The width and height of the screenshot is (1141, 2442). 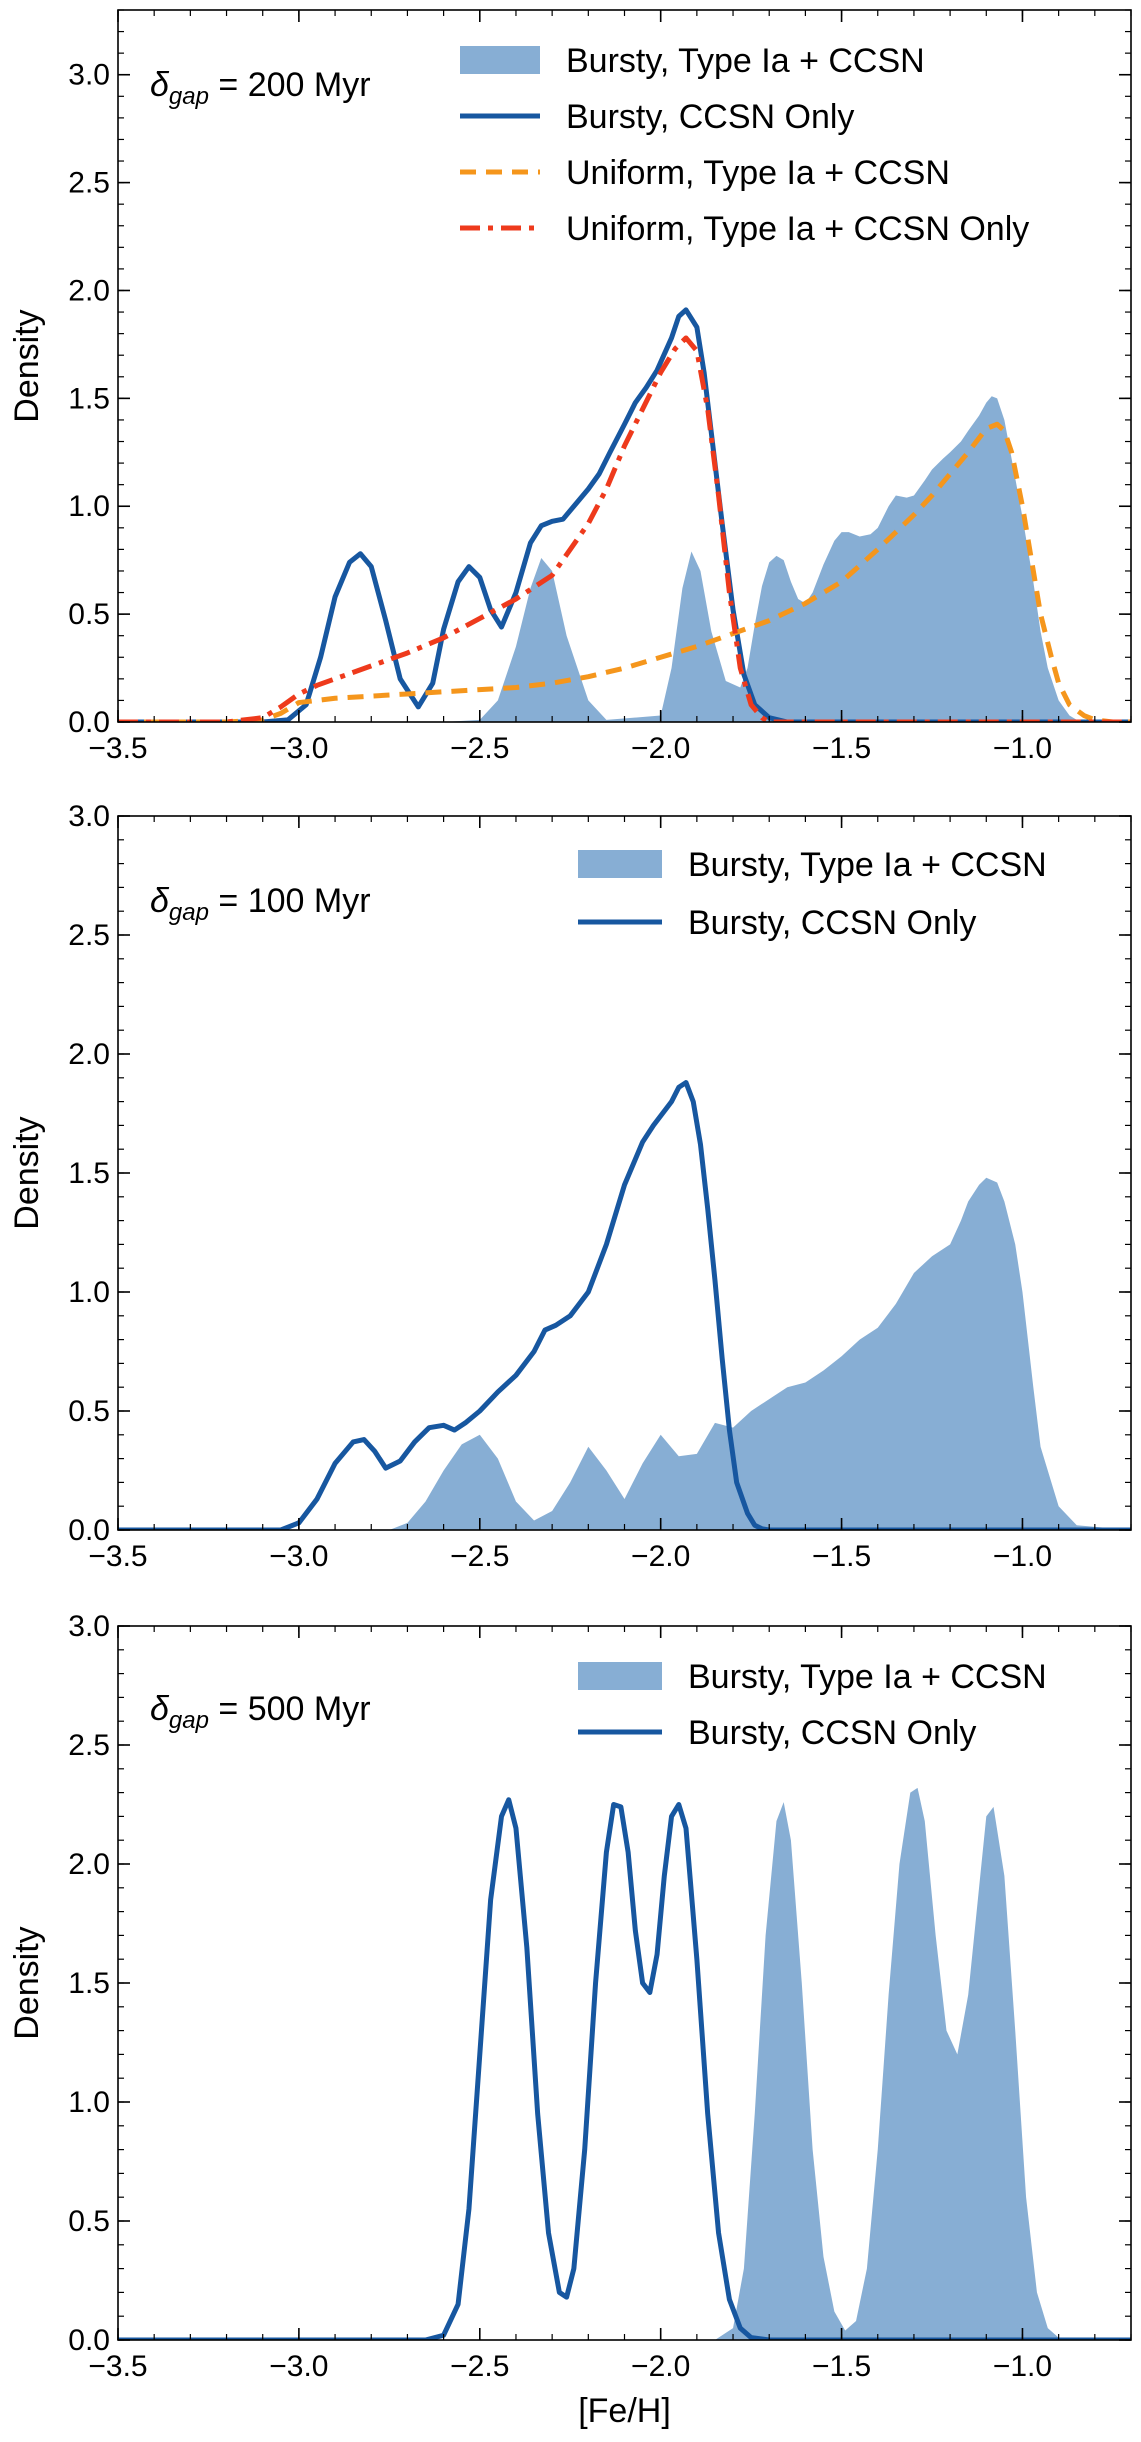 What do you see at coordinates (758, 173) in the screenshot?
I see `legend-label: Uniform, Type Ia + CCSN` at bounding box center [758, 173].